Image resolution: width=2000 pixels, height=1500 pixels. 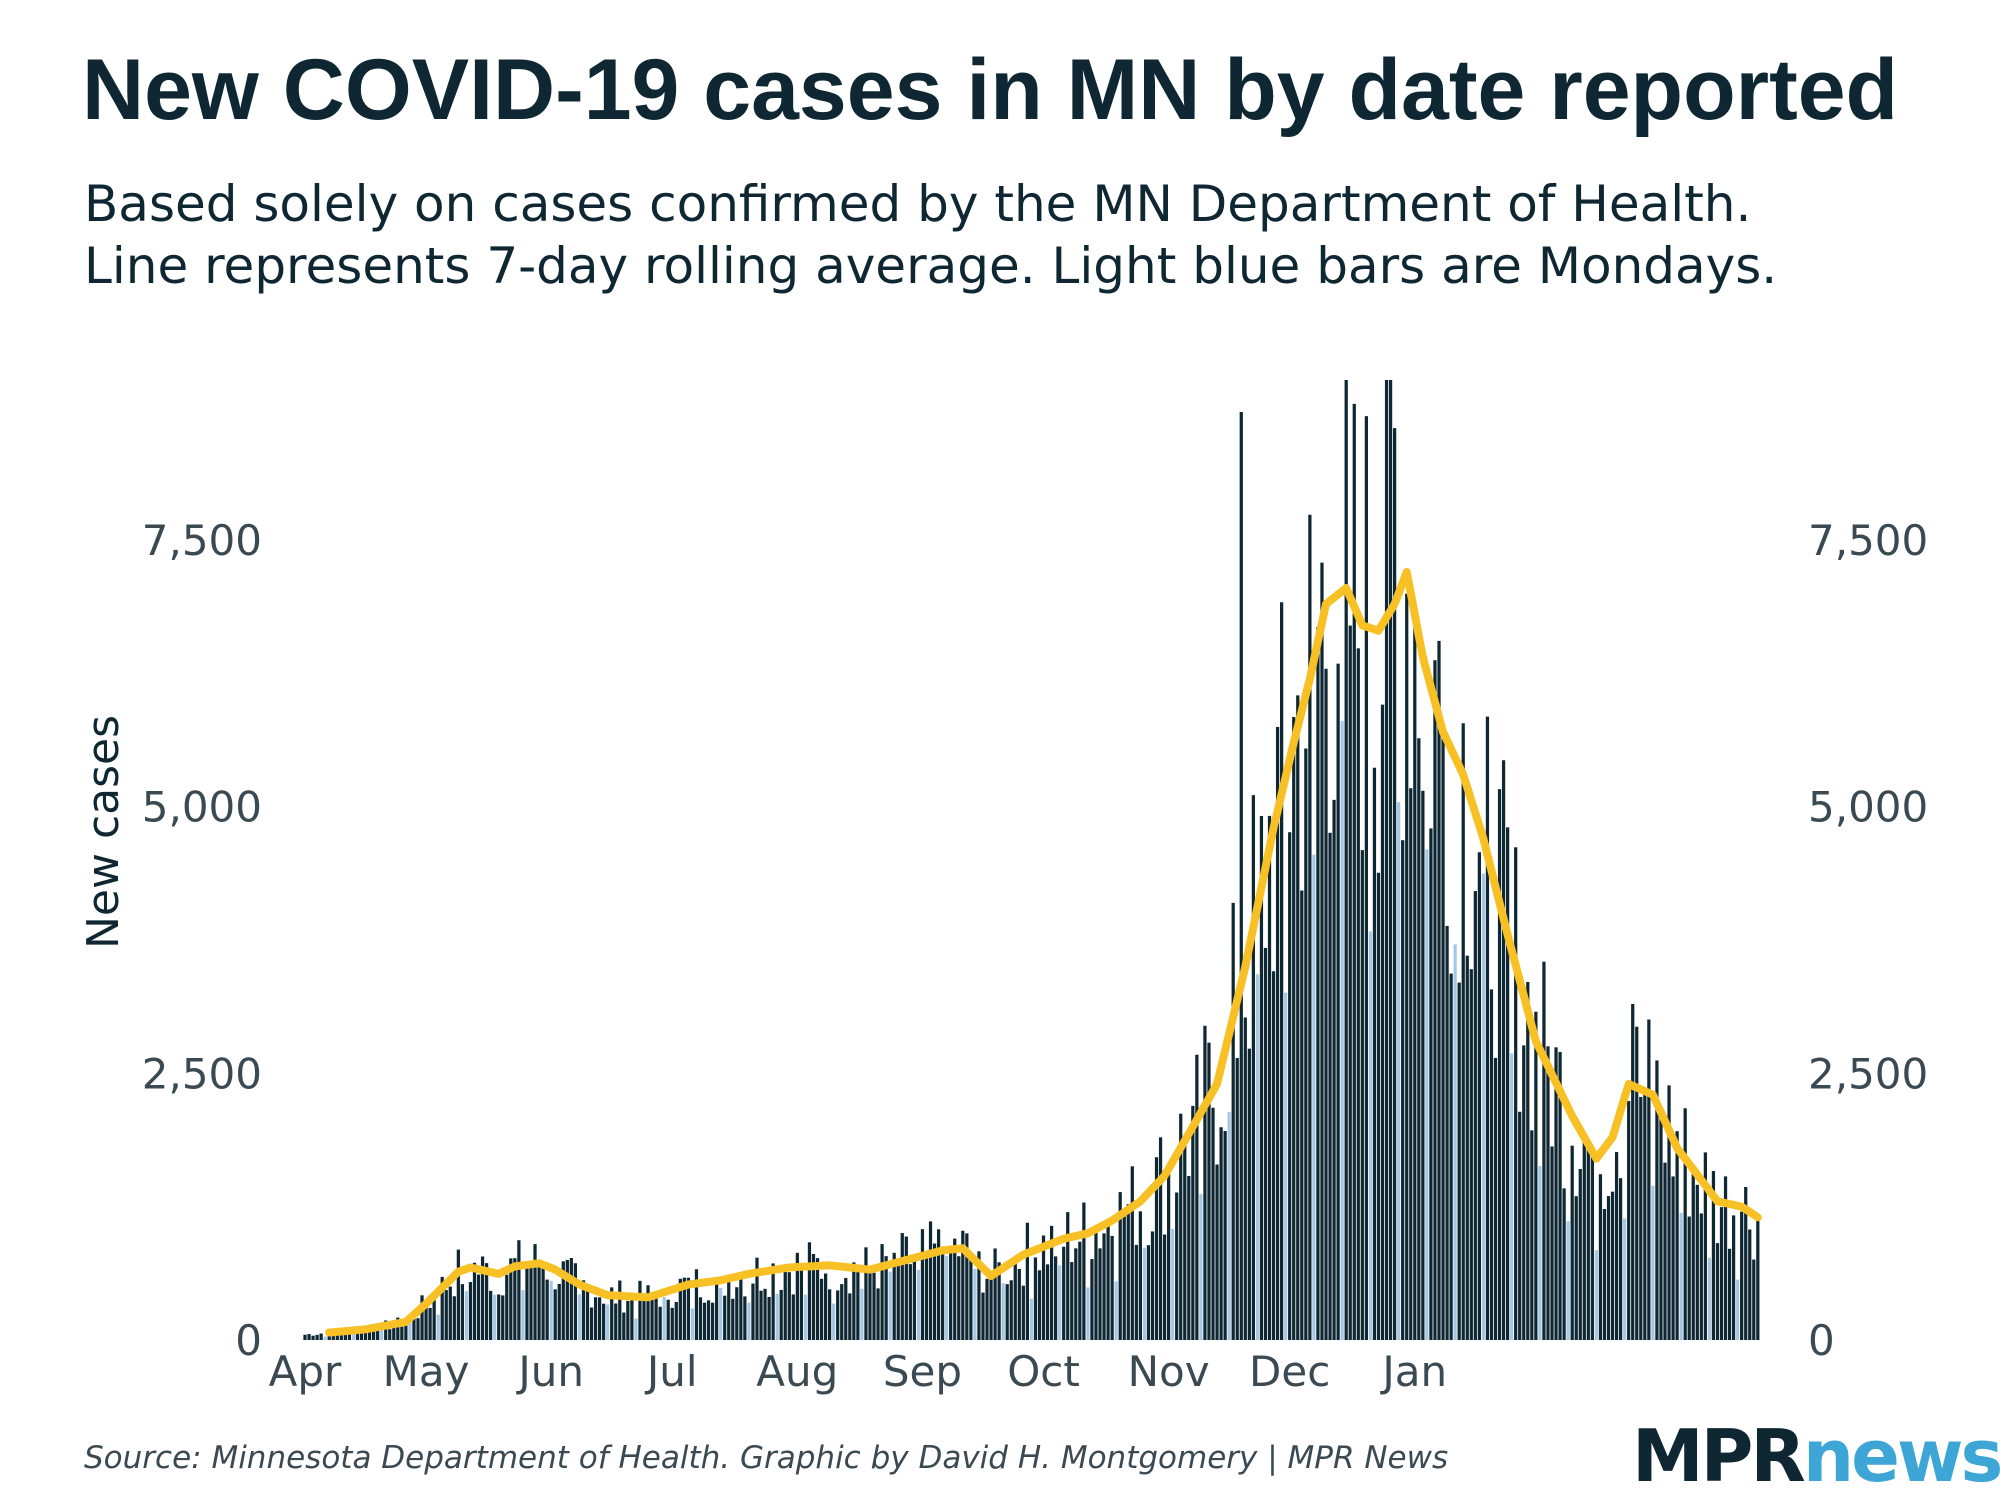 I want to click on x-tick: Dec, so click(x=1289, y=1371).